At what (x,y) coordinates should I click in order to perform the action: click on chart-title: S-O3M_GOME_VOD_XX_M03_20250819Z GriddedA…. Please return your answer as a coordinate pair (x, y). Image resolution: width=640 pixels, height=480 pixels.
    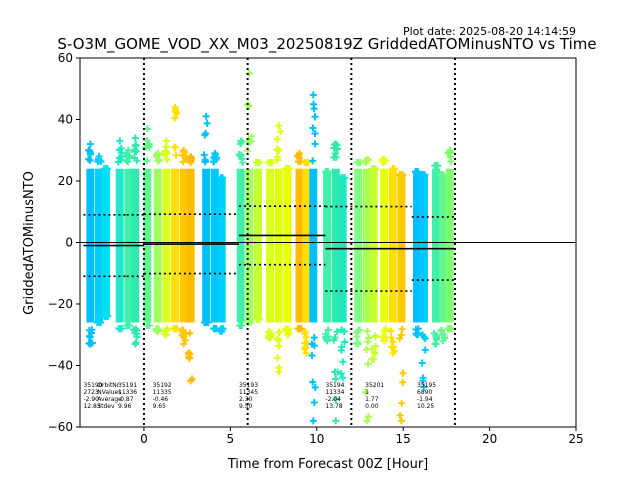
    Looking at the image, I should click on (326, 44).